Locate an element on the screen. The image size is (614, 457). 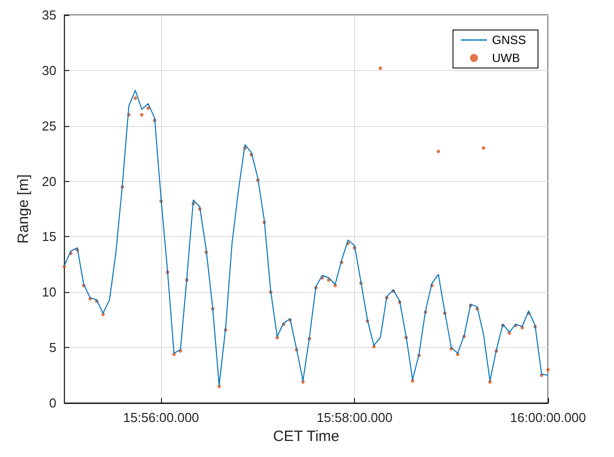
legend-label: UWB is located at coordinates (506, 58).